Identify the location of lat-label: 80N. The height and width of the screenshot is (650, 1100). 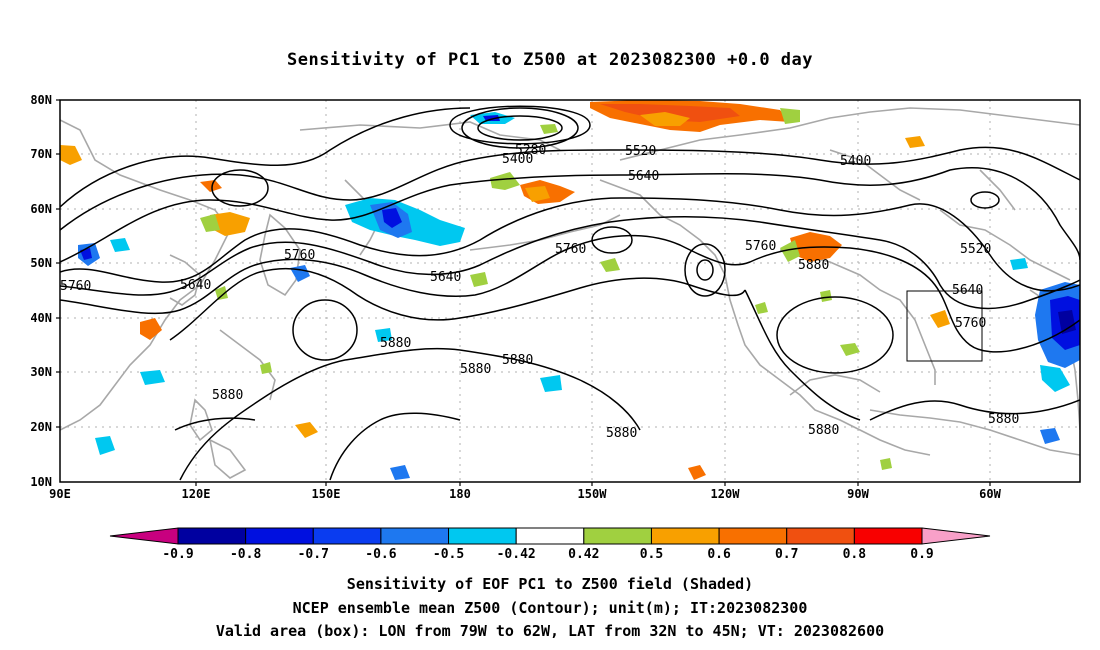
(41, 100).